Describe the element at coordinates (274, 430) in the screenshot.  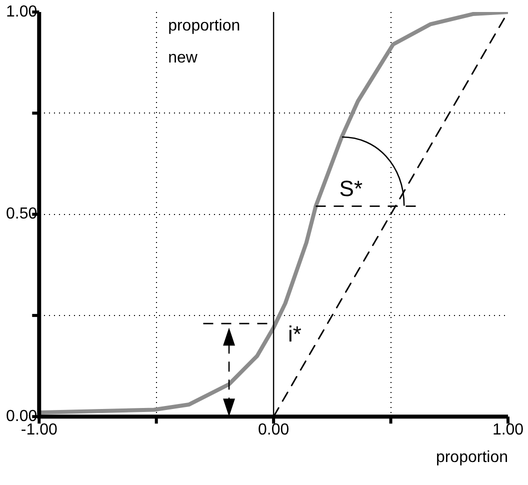
I see `x-tick-label: 0.00` at that location.